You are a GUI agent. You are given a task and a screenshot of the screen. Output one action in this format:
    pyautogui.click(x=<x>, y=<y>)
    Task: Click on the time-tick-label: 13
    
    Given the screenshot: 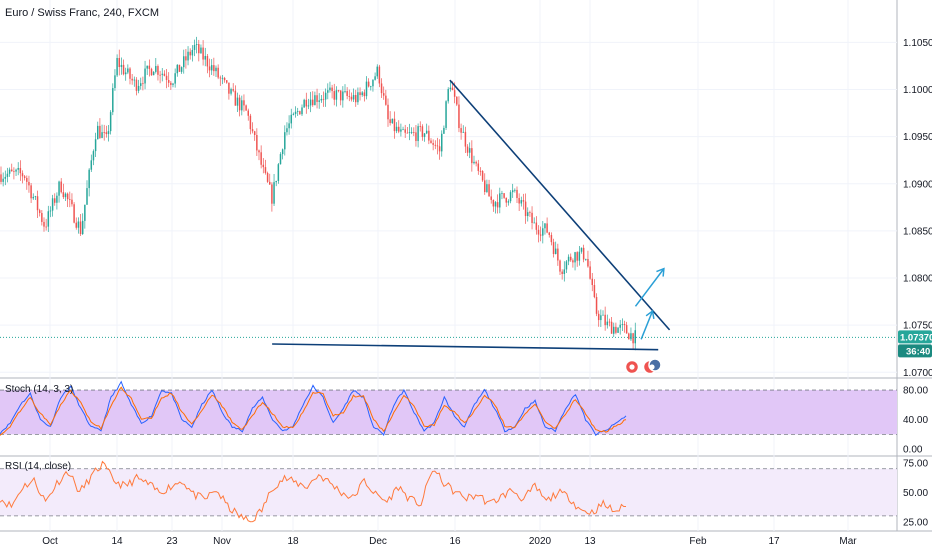 What is the action you would take?
    pyautogui.click(x=590, y=541)
    